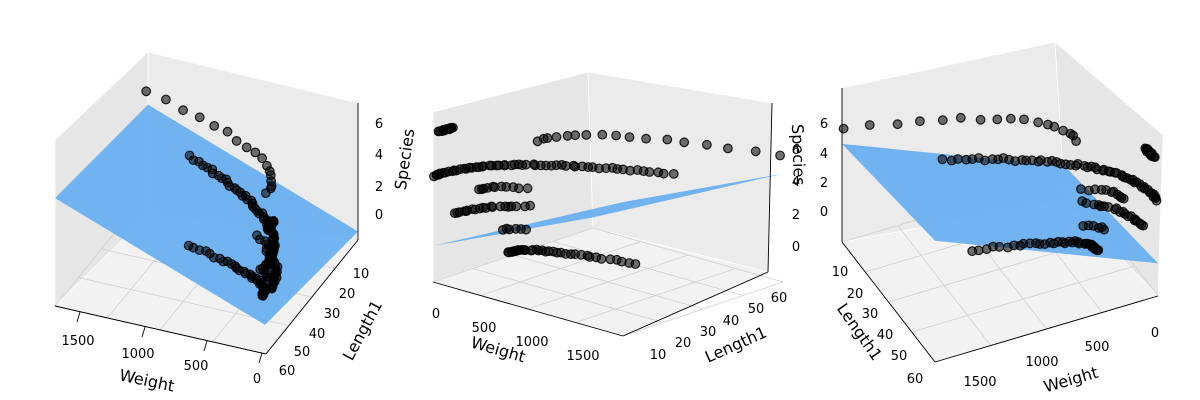  I want to click on y-tick-label: 40, so click(731, 321).